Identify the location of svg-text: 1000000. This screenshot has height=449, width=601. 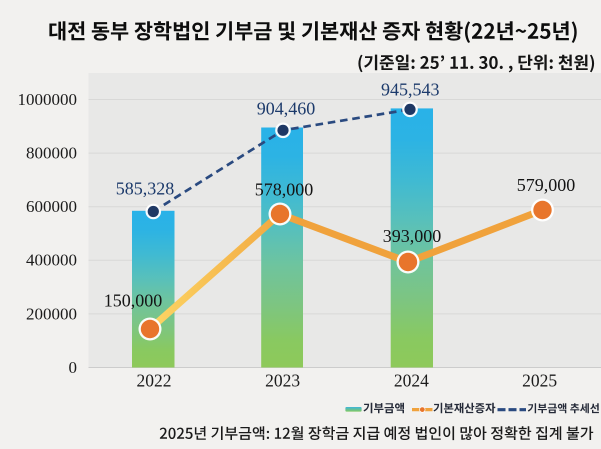
(48, 99).